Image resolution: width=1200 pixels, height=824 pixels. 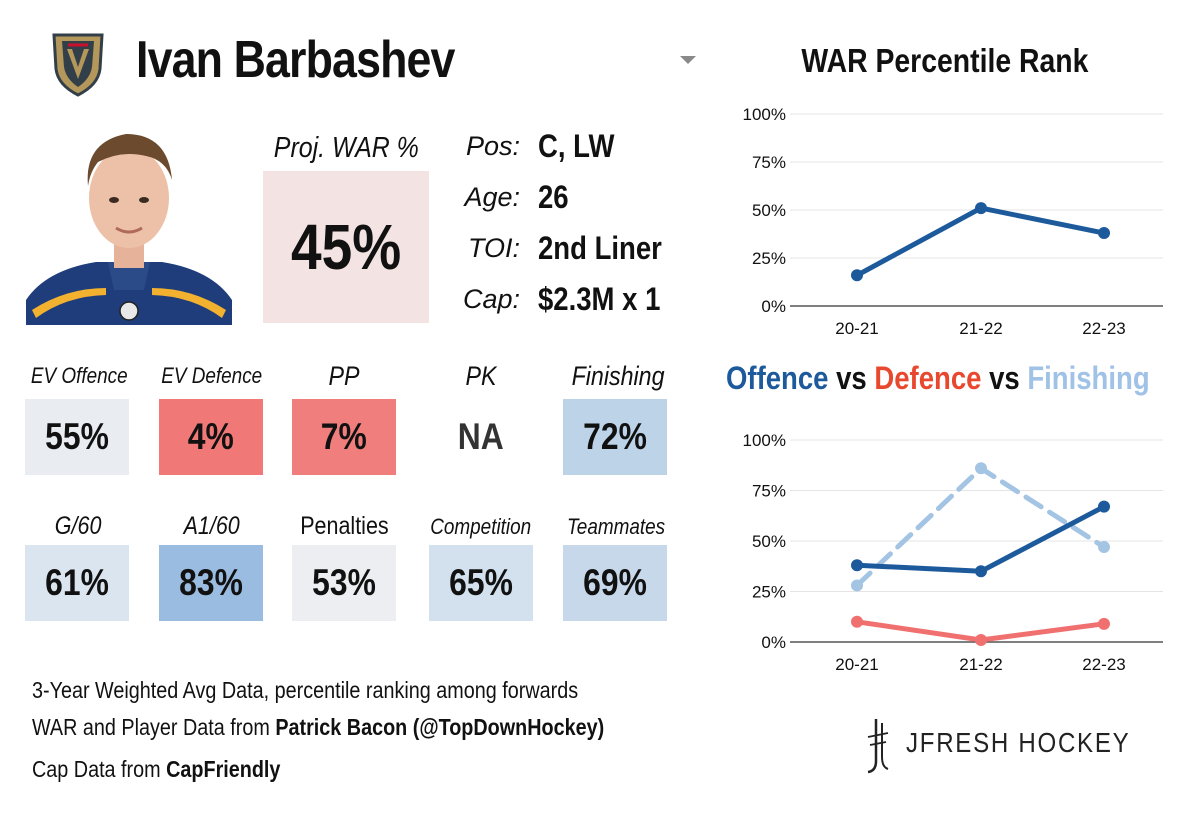 I want to click on stat-label-a160: A1/60, so click(x=212, y=526).